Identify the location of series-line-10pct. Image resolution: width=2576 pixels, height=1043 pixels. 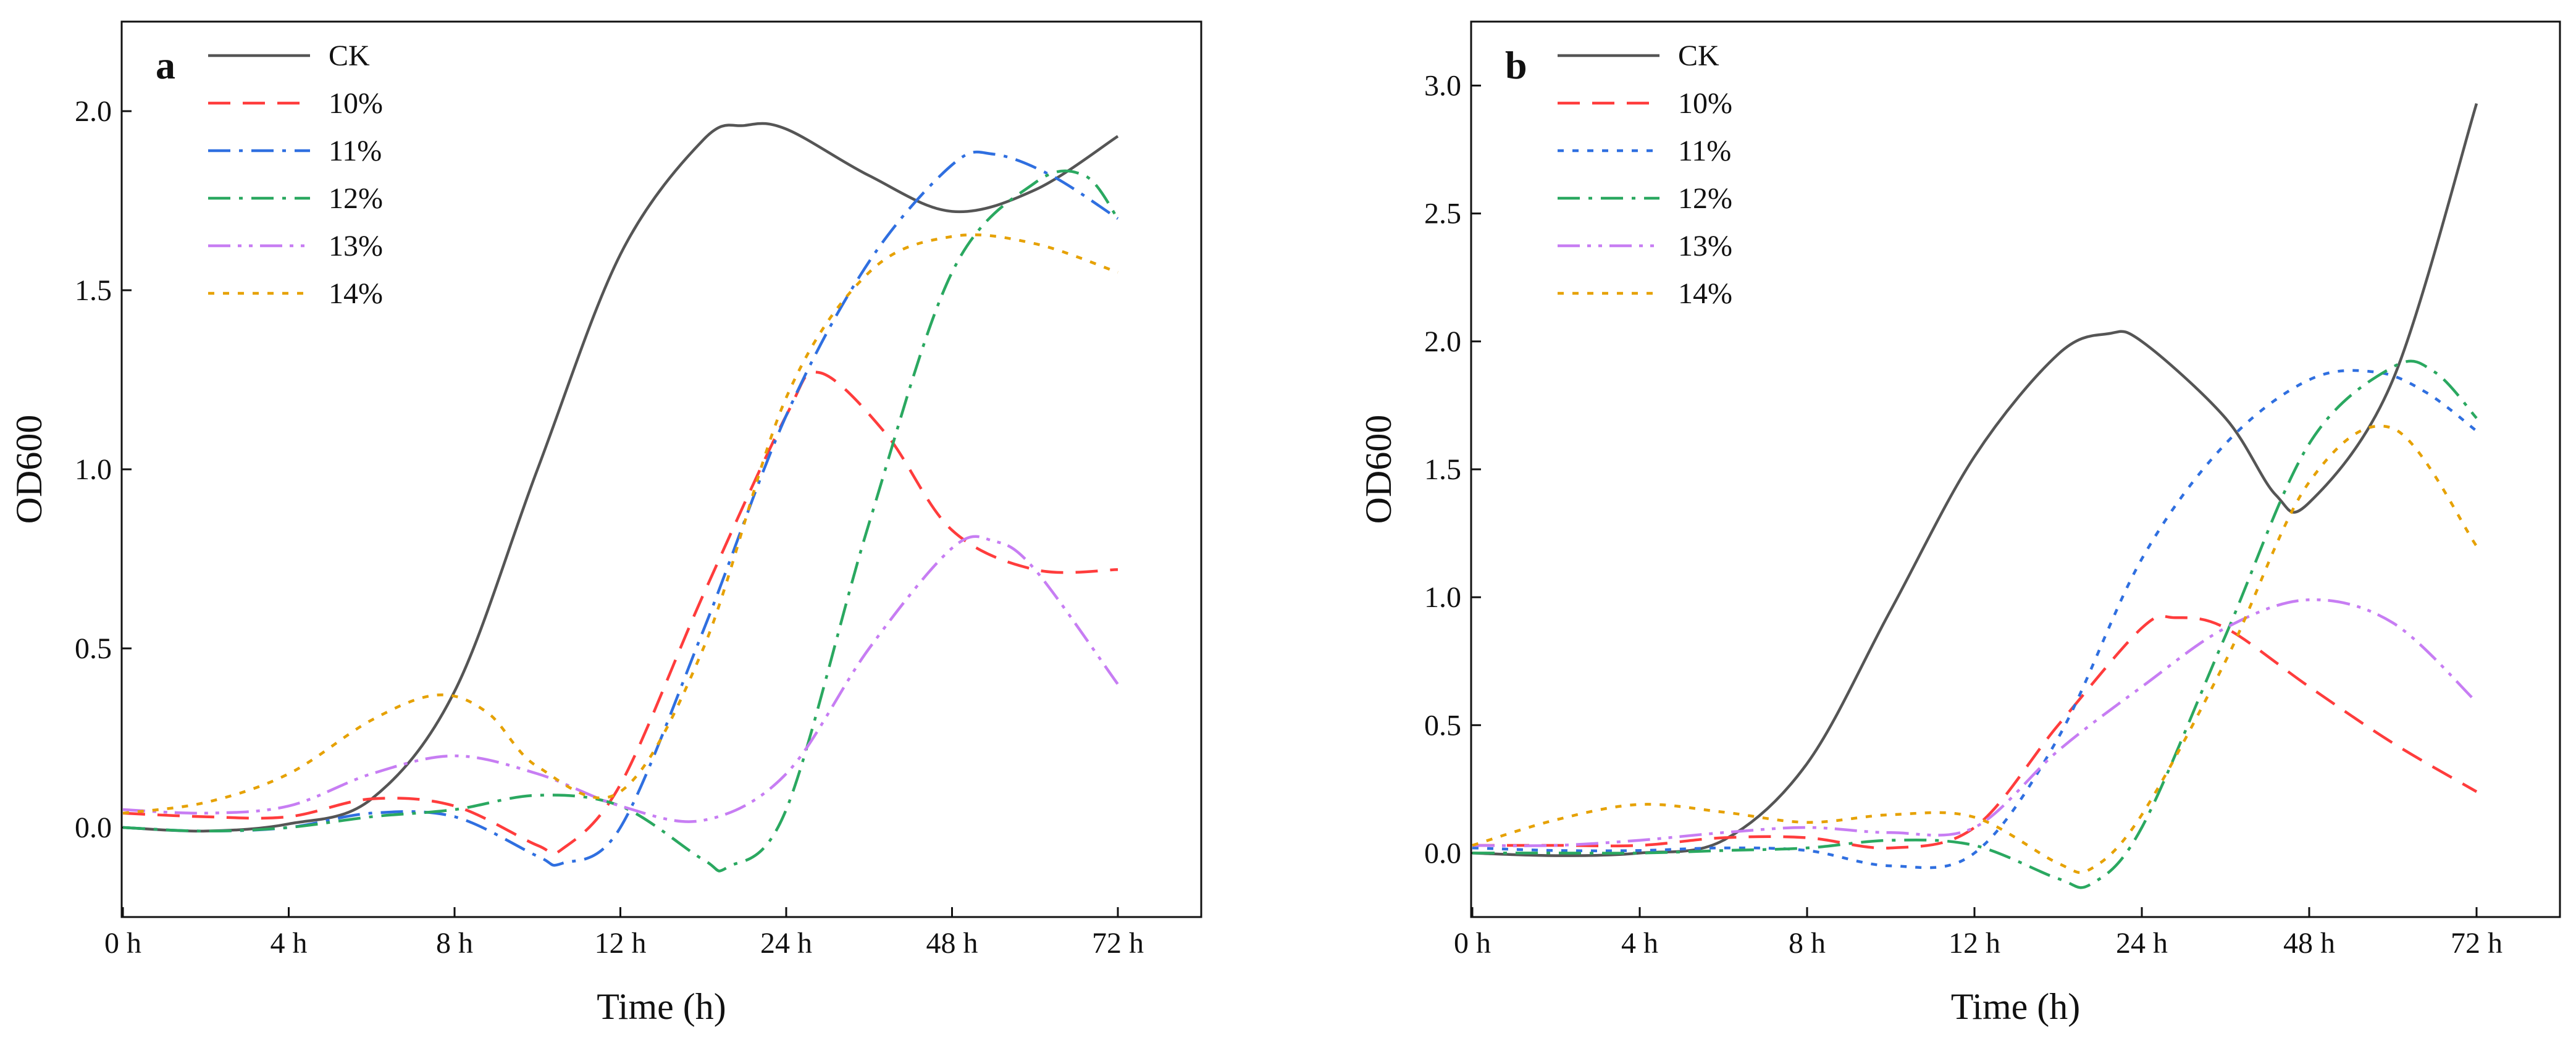
(1975, 732).